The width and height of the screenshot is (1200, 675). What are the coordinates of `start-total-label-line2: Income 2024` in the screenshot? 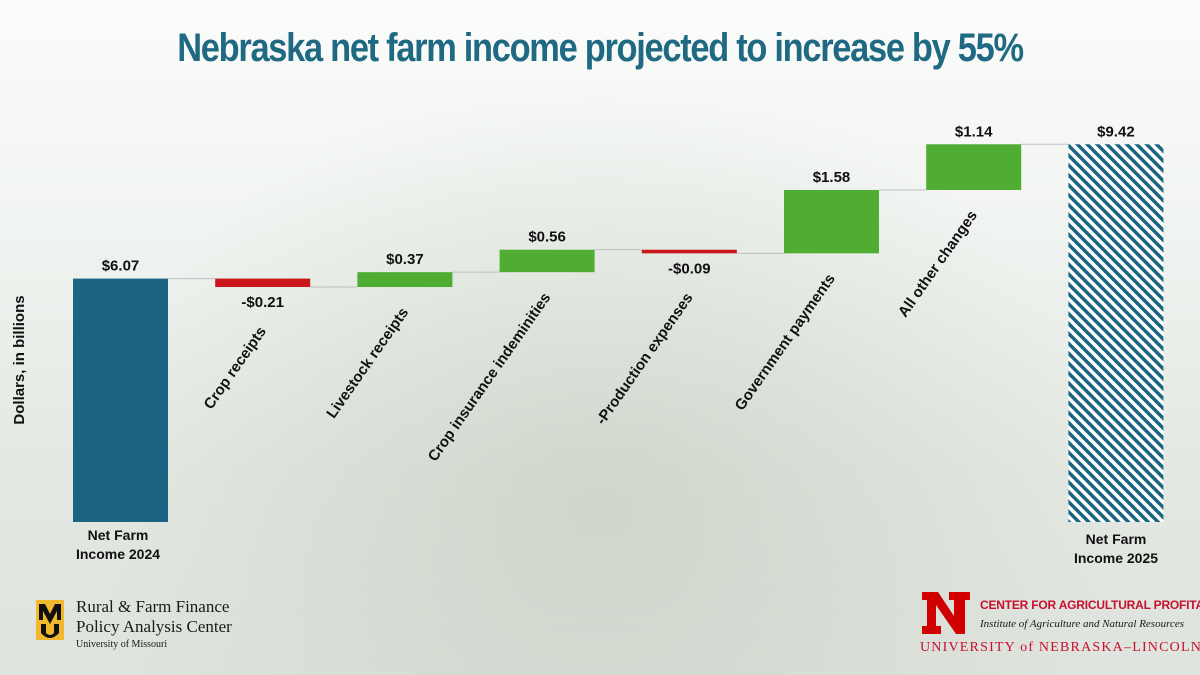 It's located at (118, 554).